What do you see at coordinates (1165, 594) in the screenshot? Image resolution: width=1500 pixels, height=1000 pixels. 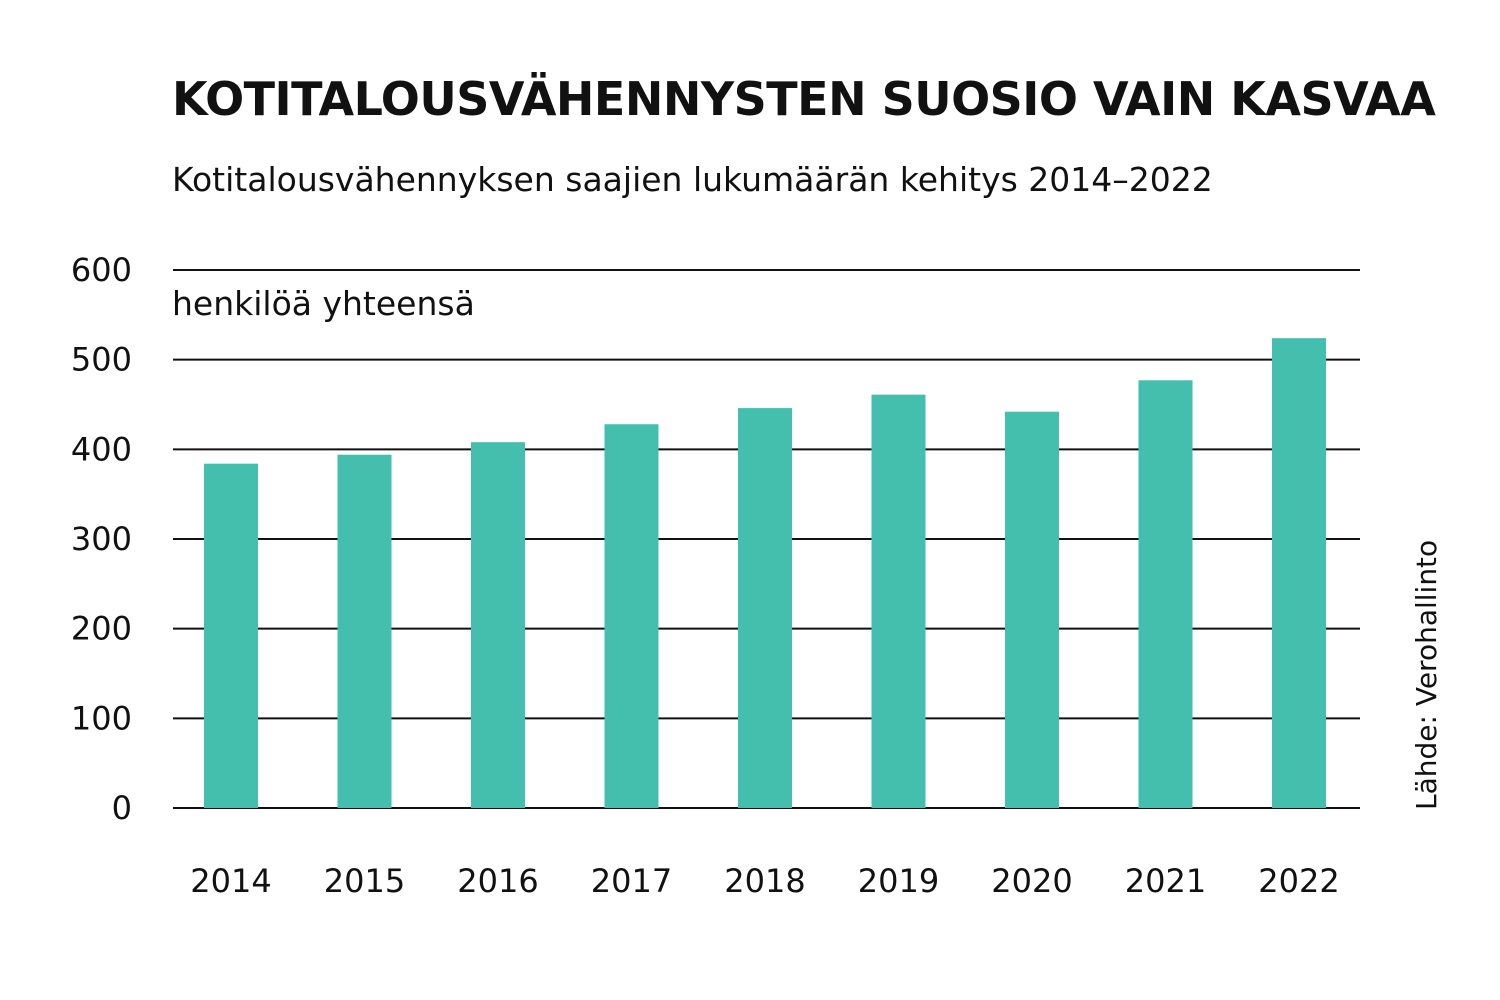 I see `bar-2021` at bounding box center [1165, 594].